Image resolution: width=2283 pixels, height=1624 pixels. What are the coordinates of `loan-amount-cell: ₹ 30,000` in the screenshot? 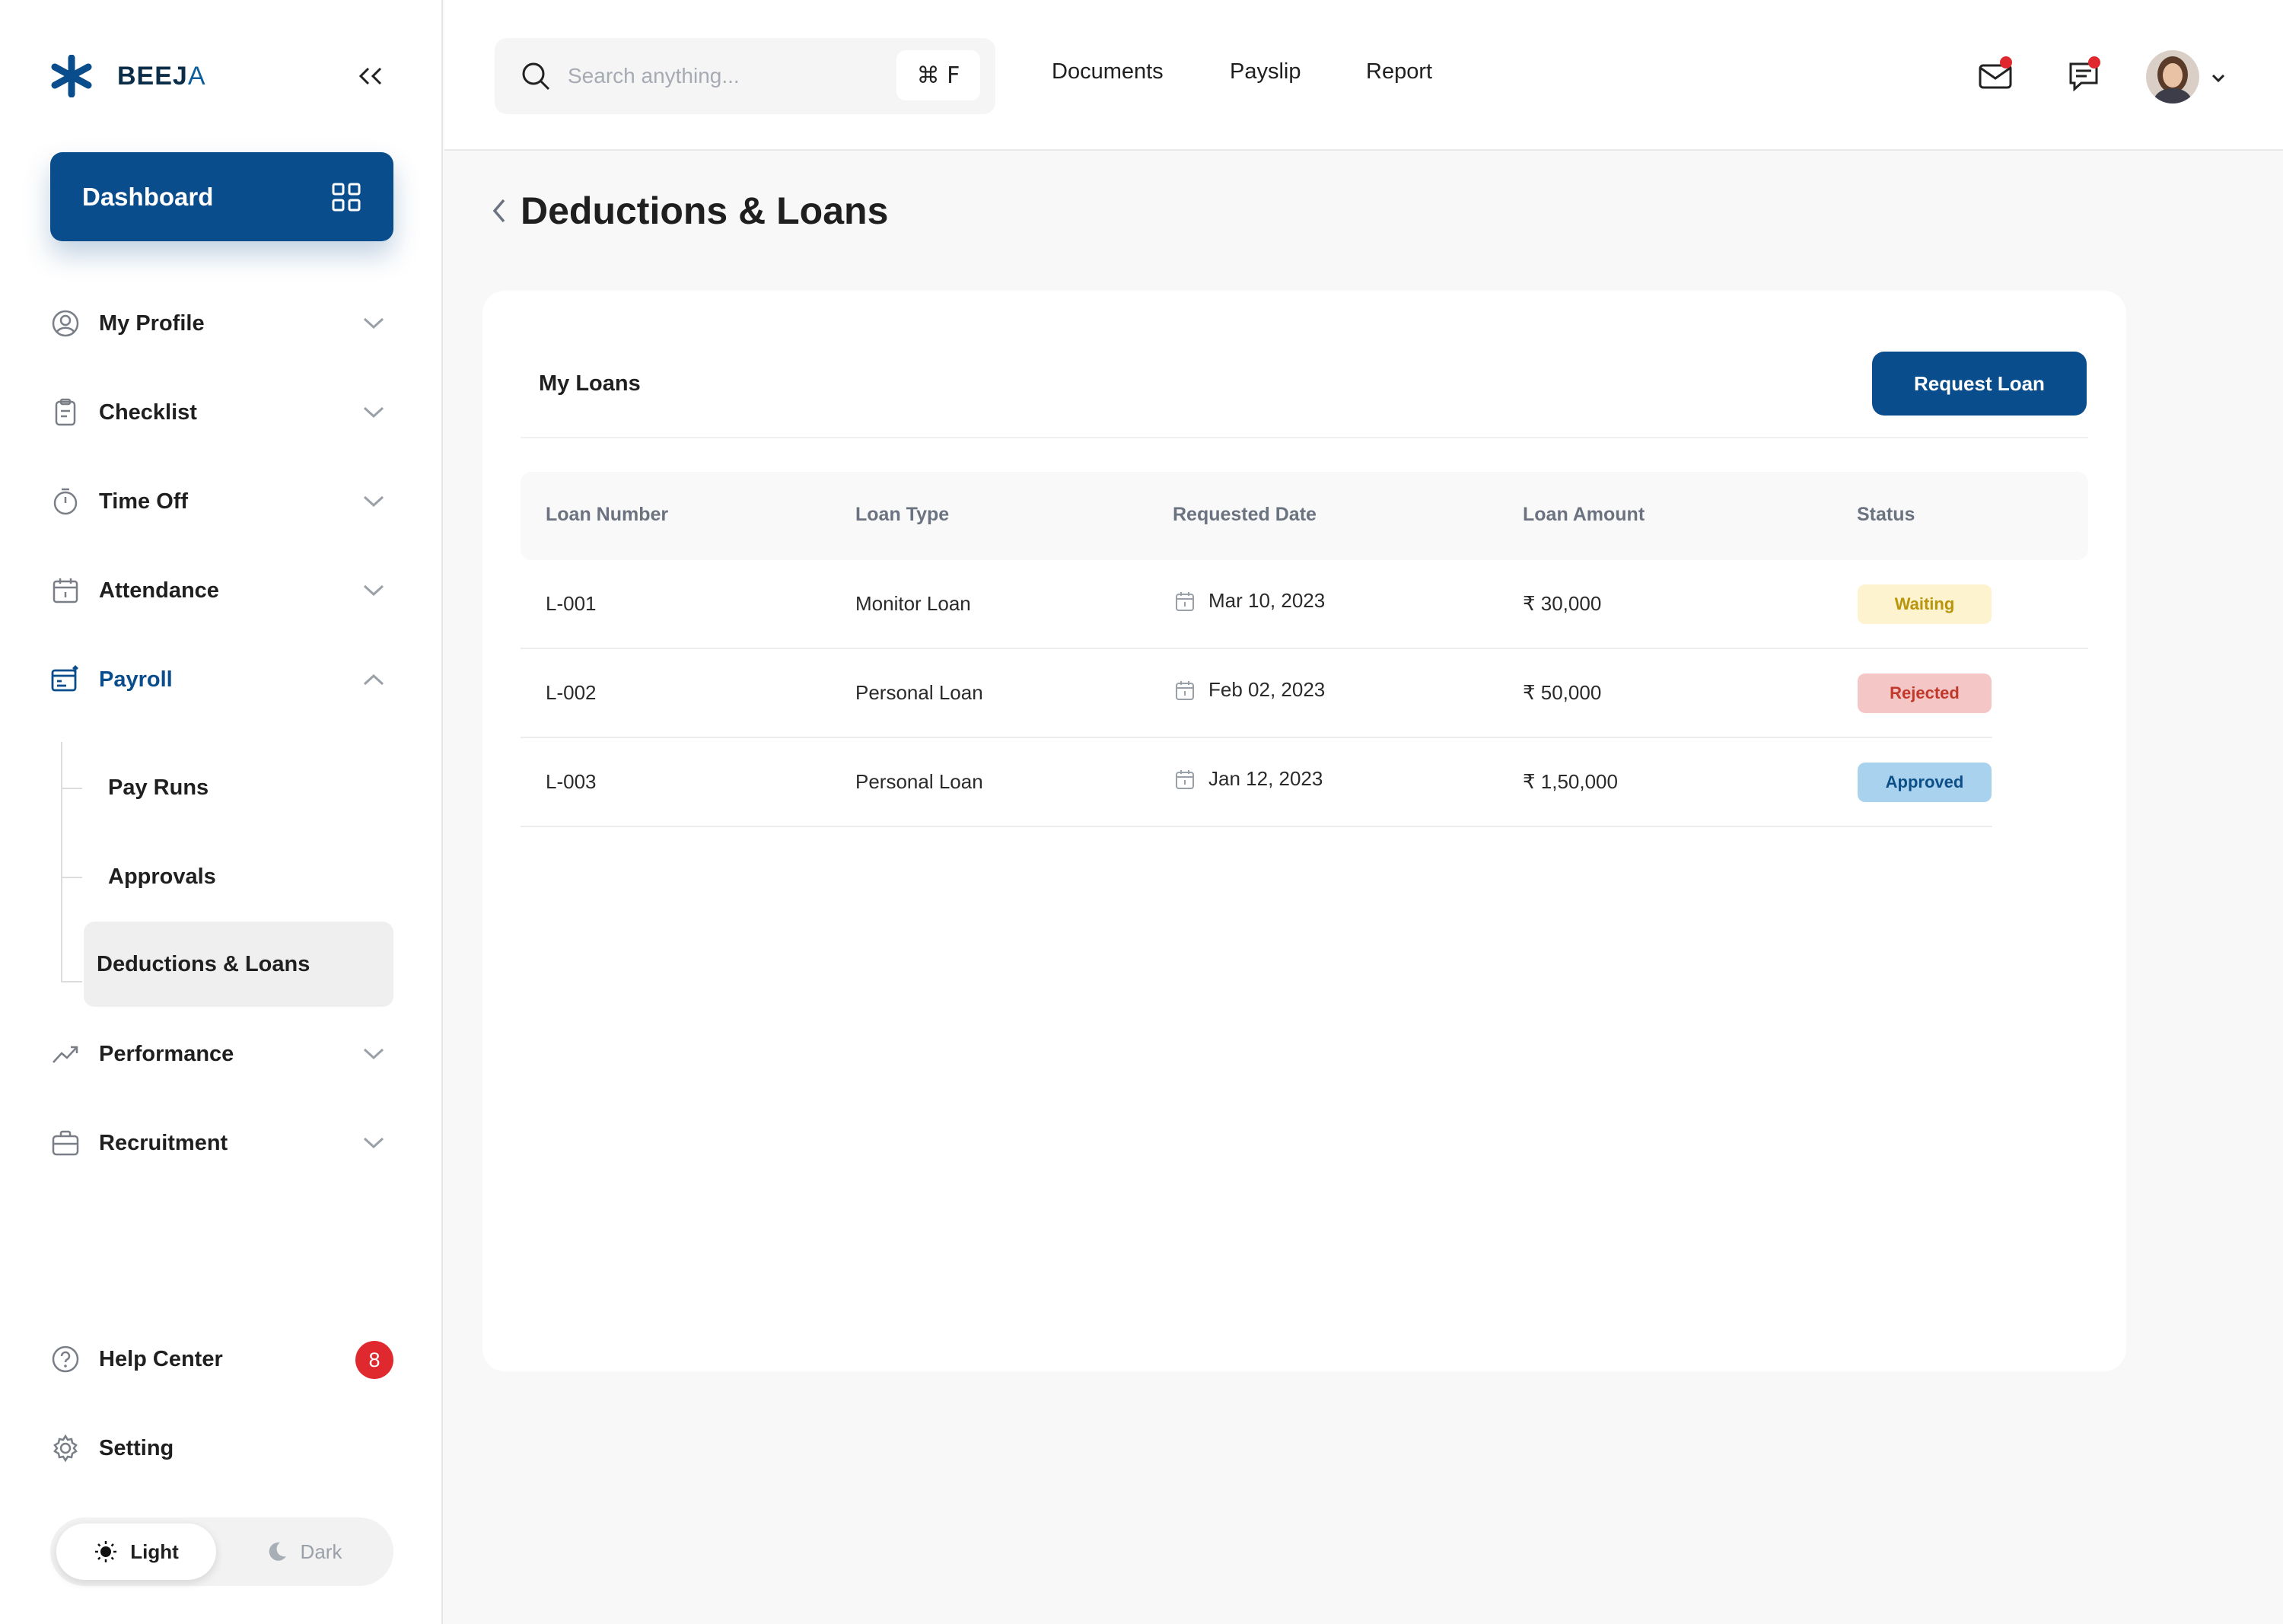 It's located at (1562, 603).